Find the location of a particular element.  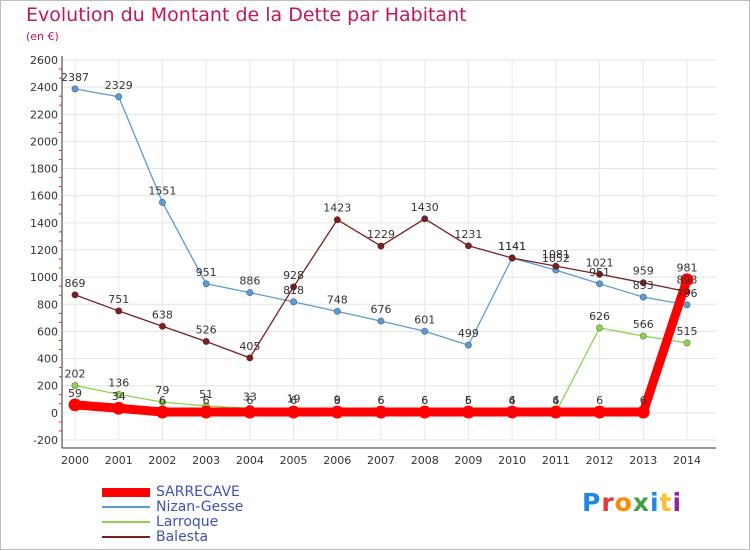

x-tick-label: 2003 is located at coordinates (206, 460).